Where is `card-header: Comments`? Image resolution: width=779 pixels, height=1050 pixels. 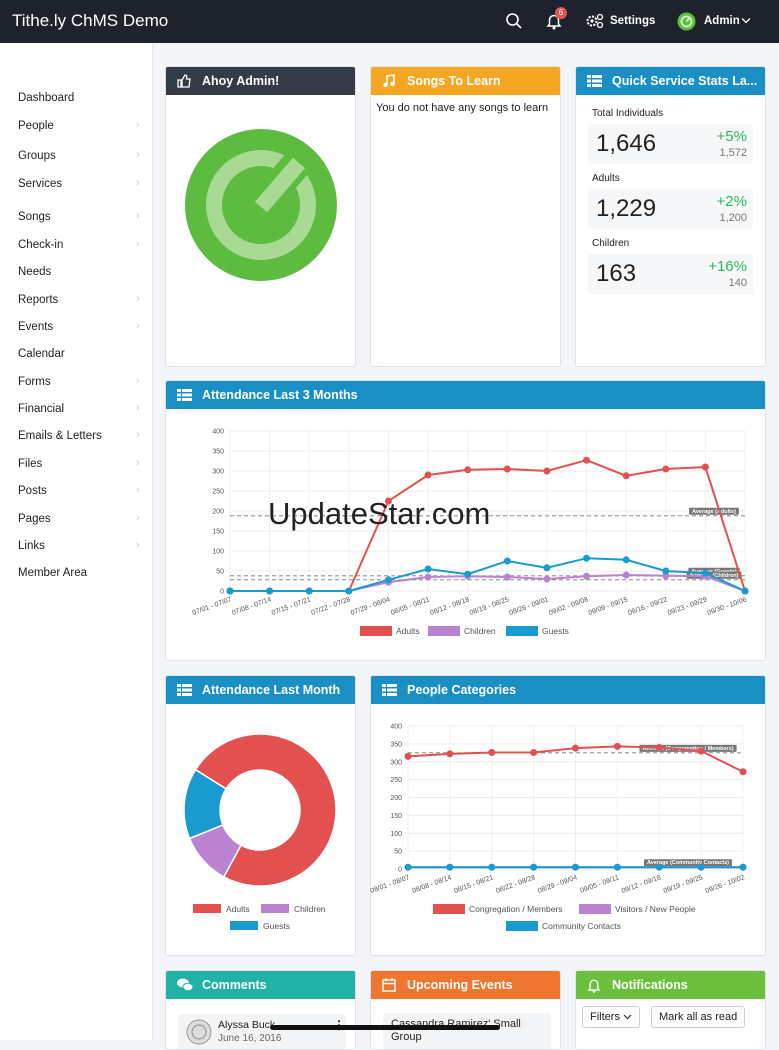 card-header: Comments is located at coordinates (260, 985).